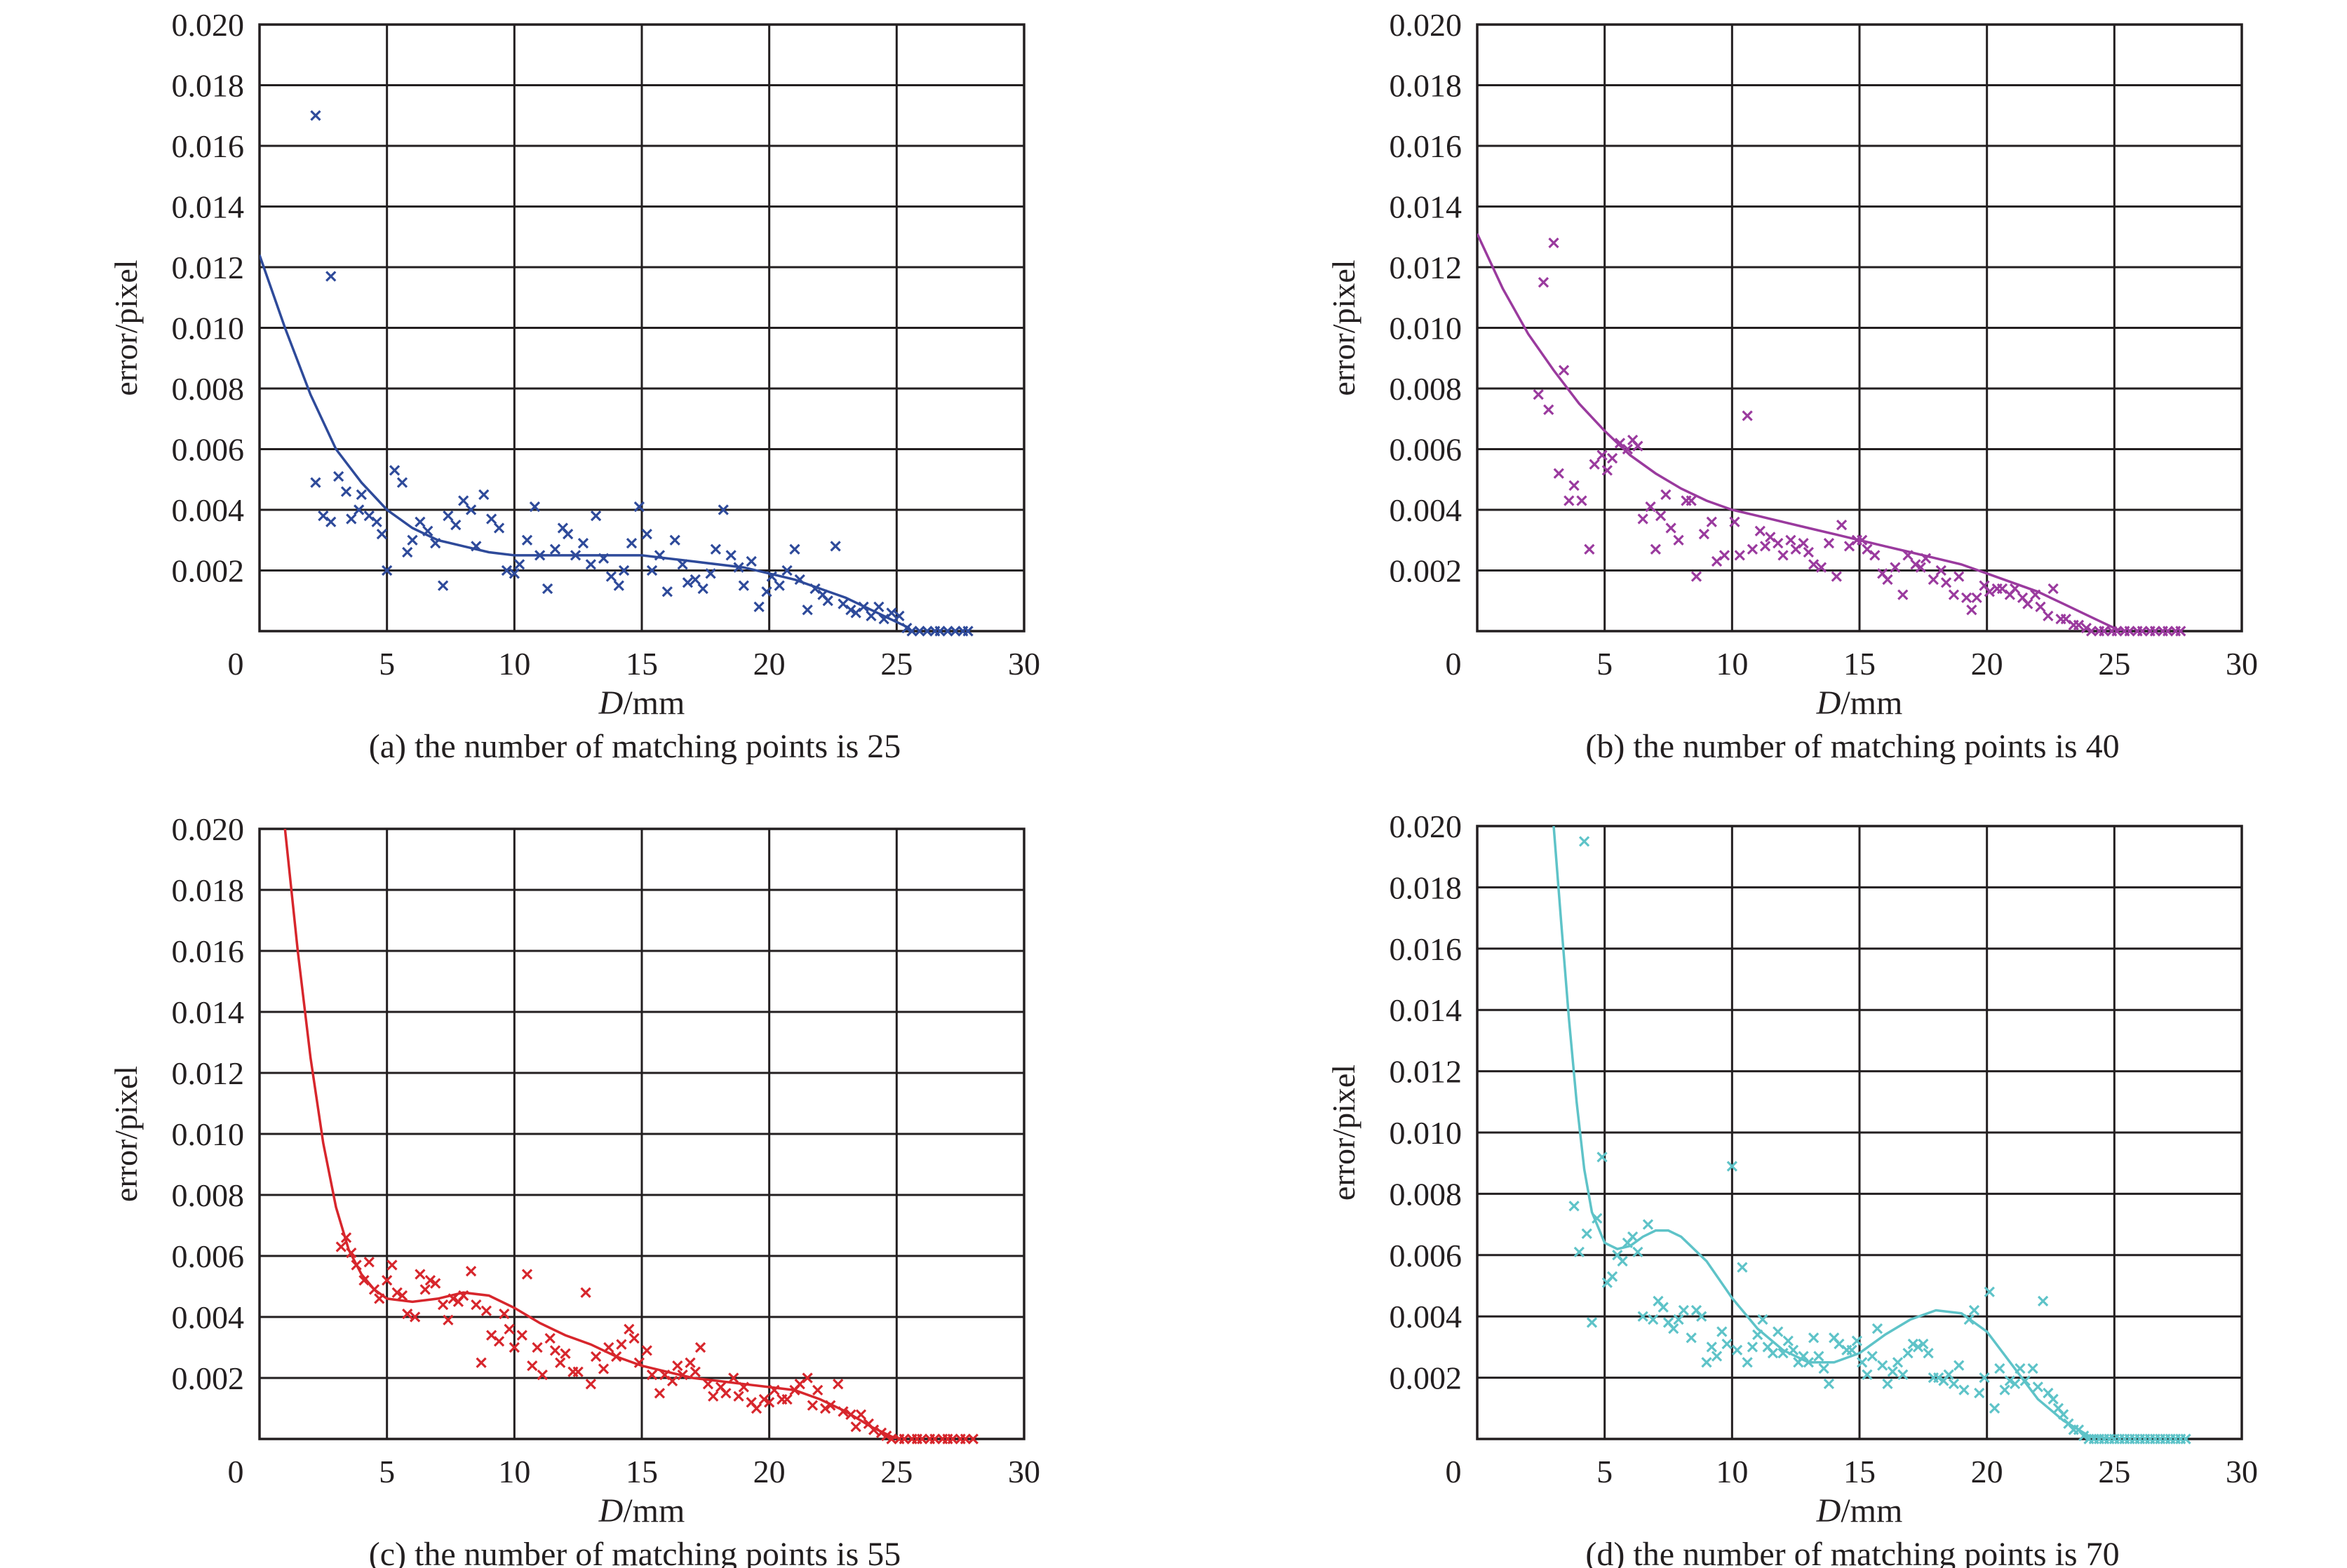  I want to click on y-tick-label: 0.002, so click(208, 1378).